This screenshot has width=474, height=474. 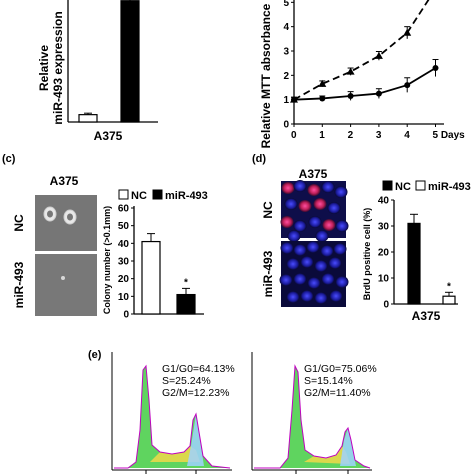 I want to click on panel-d-ytick-label: 20, so click(x=384, y=253).